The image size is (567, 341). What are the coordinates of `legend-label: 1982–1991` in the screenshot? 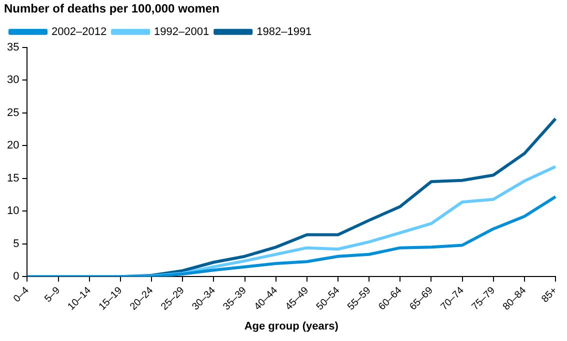 It's located at (284, 32).